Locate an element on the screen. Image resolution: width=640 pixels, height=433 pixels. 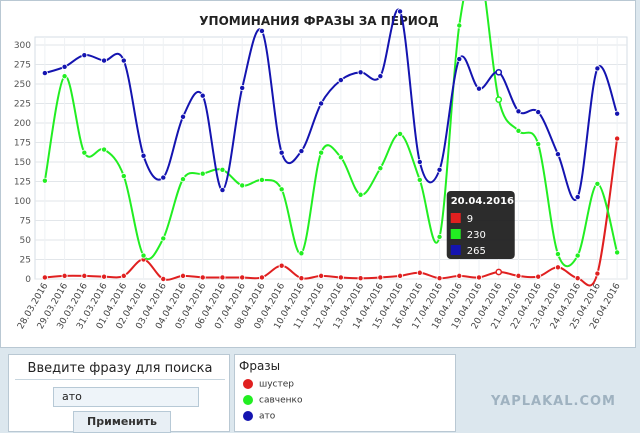
tooltip-value: 9 is located at coordinates (470, 219).